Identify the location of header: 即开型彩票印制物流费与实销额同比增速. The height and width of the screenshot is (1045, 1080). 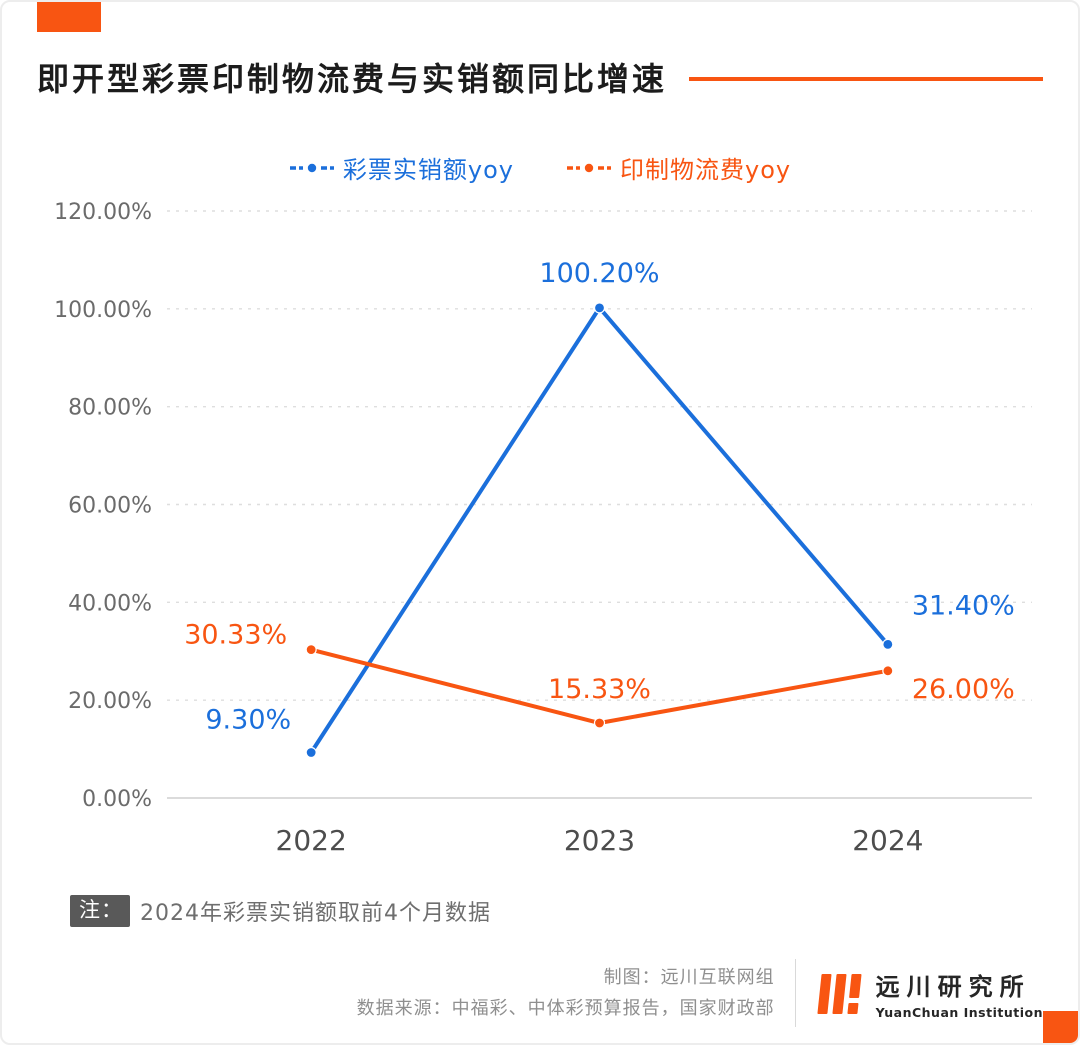
(540, 77).